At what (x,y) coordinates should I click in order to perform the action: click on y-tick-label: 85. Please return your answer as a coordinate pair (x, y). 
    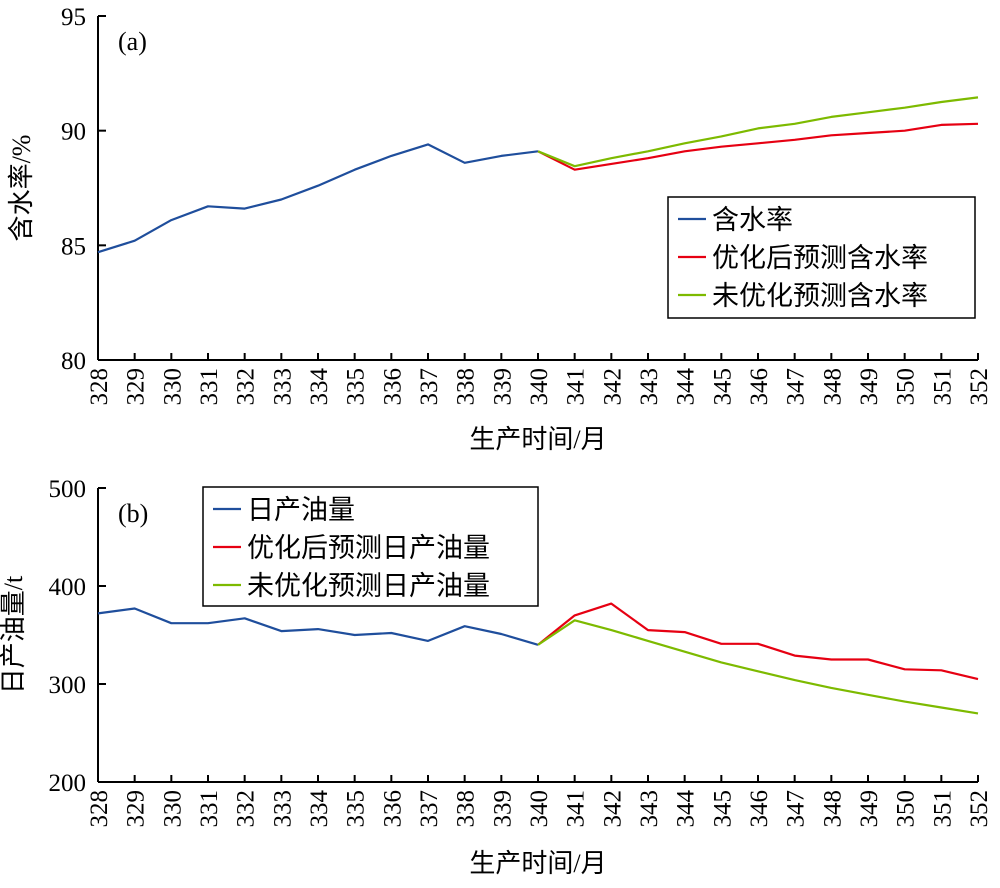
    Looking at the image, I should click on (73, 246).